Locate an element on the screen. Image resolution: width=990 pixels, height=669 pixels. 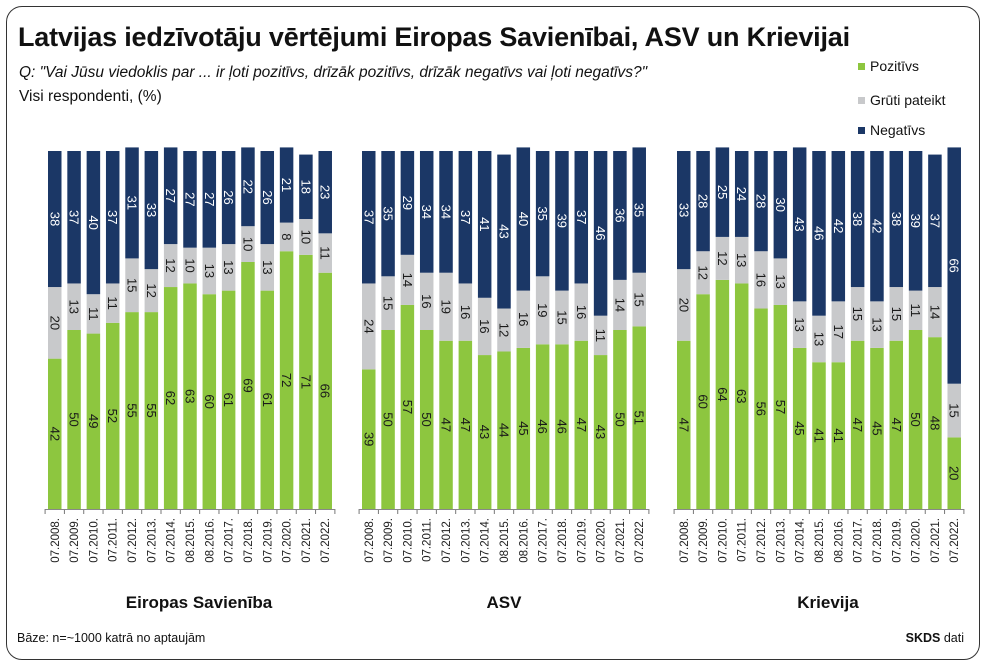
data-label-krievija-neutral: 15 is located at coordinates (857, 314).